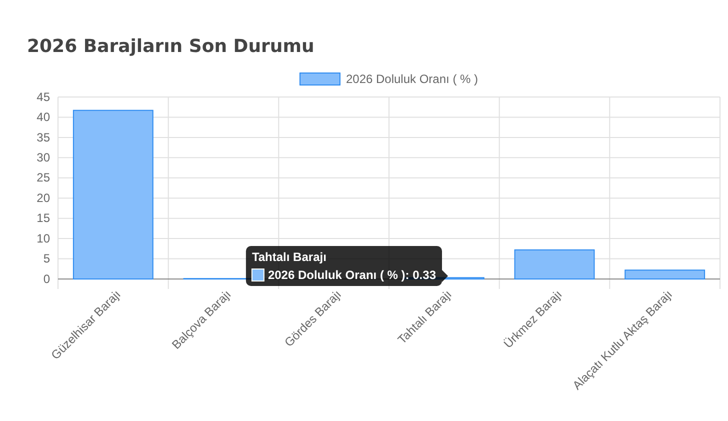 This screenshot has width=728, height=421. I want to click on y-tick-label: 15, so click(43, 218).